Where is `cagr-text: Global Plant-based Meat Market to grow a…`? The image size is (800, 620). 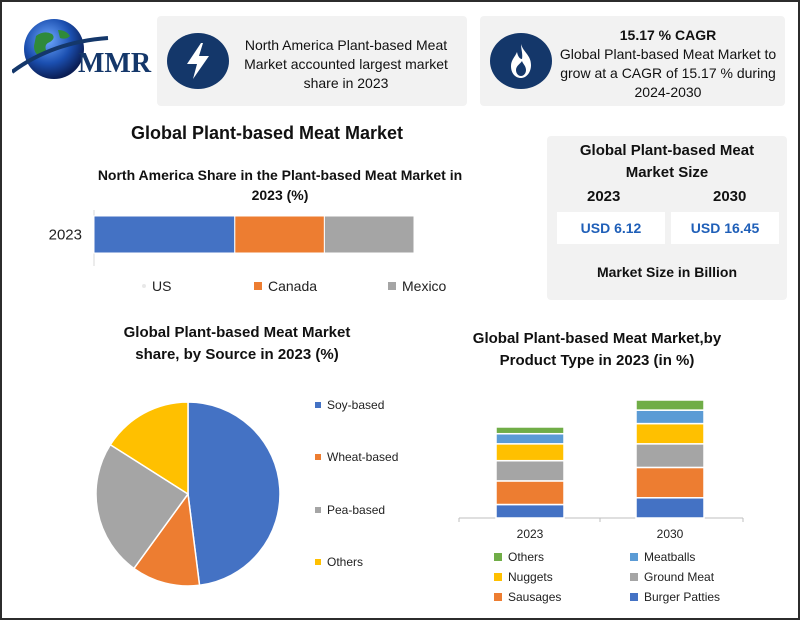 cagr-text: Global Plant-based Meat Market to grow a… is located at coordinates (668, 73).